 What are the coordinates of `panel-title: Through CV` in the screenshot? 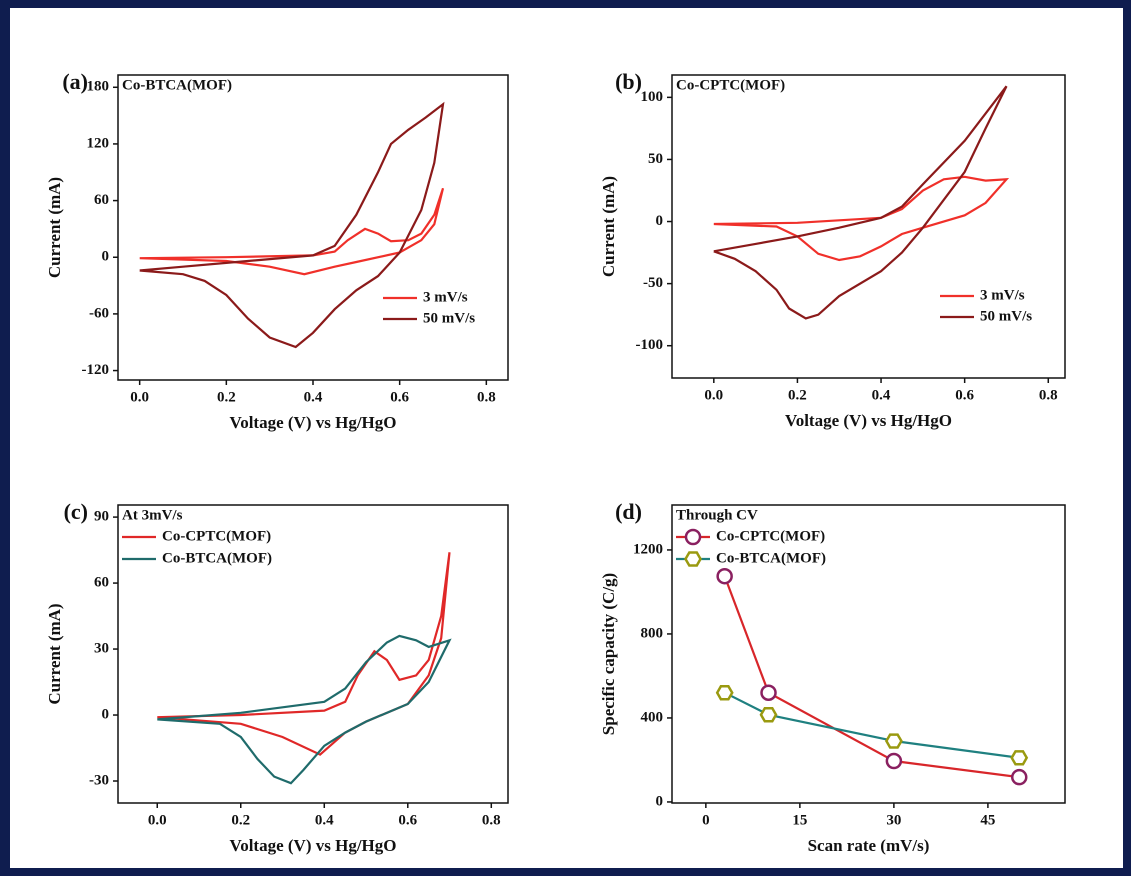 It's located at (717, 515).